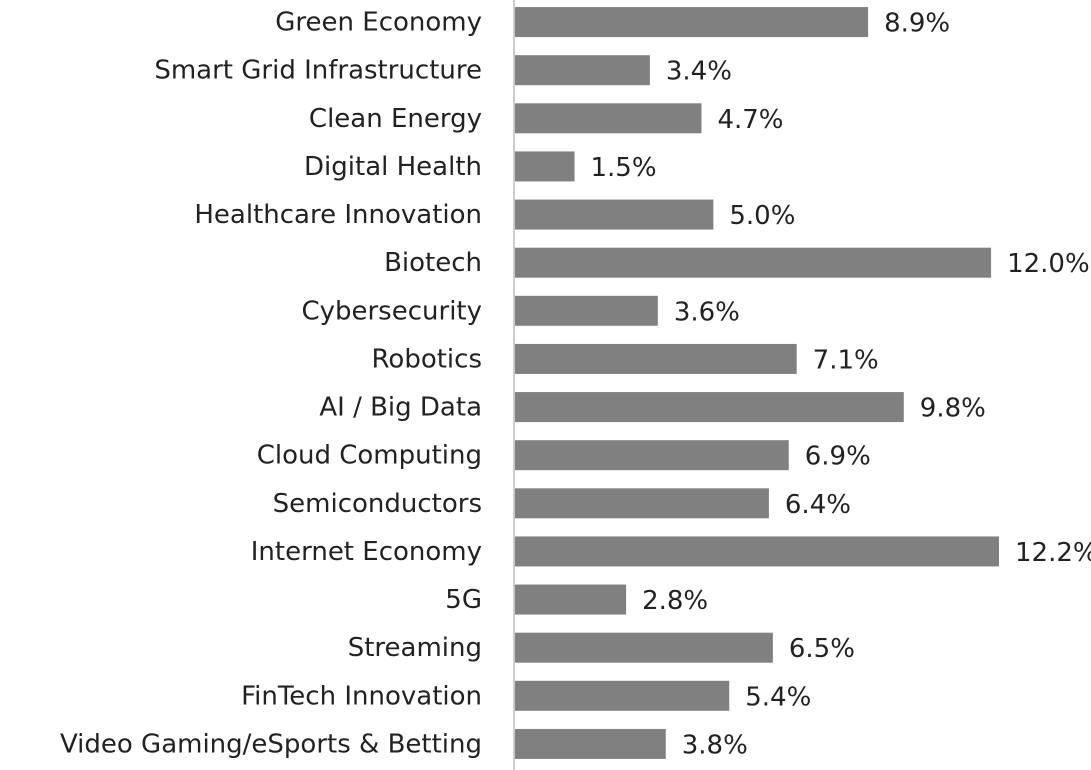 The height and width of the screenshot is (770, 1091). What do you see at coordinates (707, 312) in the screenshot?
I see `value-label: 3.6%` at bounding box center [707, 312].